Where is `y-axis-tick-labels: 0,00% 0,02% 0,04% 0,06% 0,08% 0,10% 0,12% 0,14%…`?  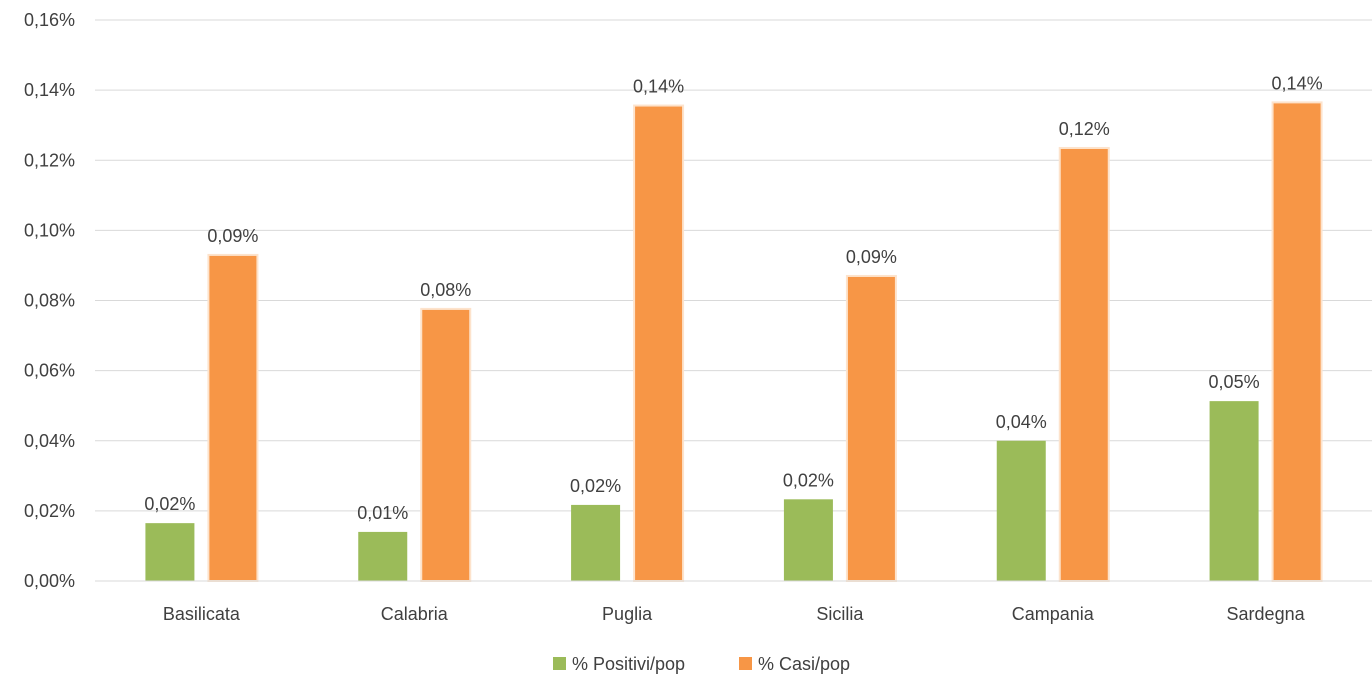
y-axis-tick-labels: 0,00% 0,02% 0,04% 0,06% 0,08% 0,10% 0,12% 0,14%… is located at coordinates (49, 300).